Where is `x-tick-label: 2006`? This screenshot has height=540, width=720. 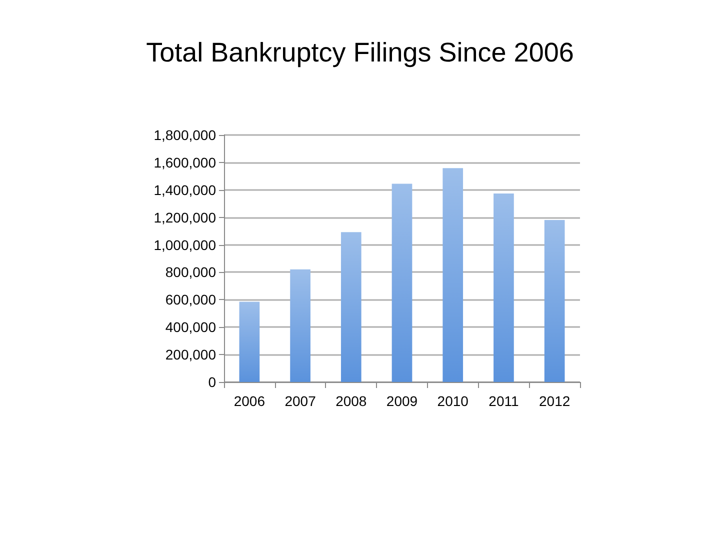
x-tick-label: 2006 is located at coordinates (250, 401).